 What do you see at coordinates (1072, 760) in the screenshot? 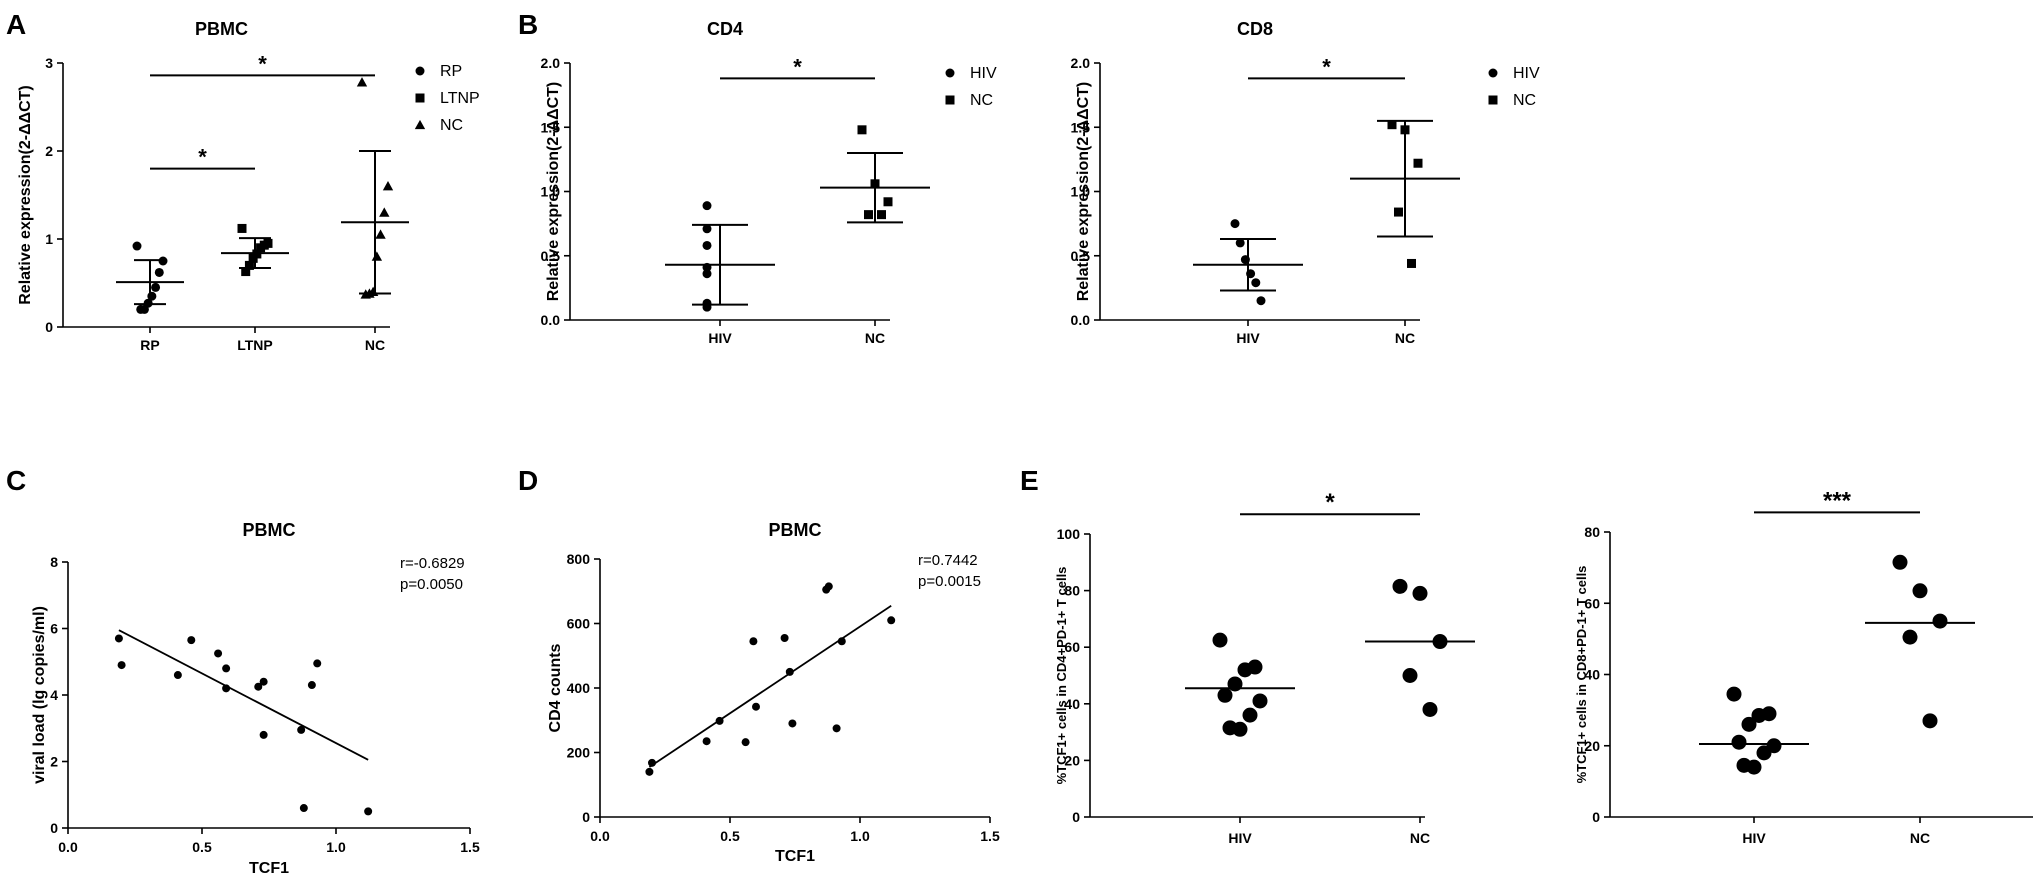
I see `y-tick-label: 20` at bounding box center [1072, 760].